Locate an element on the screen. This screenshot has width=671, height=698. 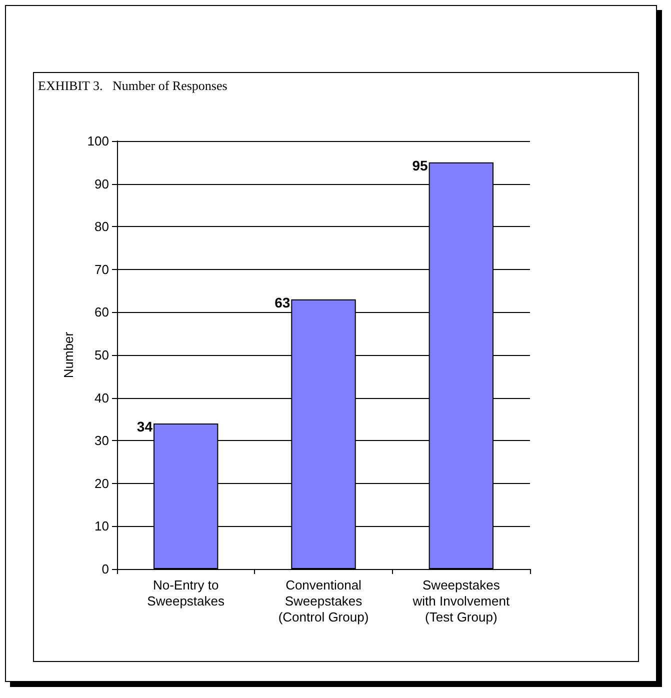
chart-title: EXHIBIT 3. Number of Responses is located at coordinates (133, 86).